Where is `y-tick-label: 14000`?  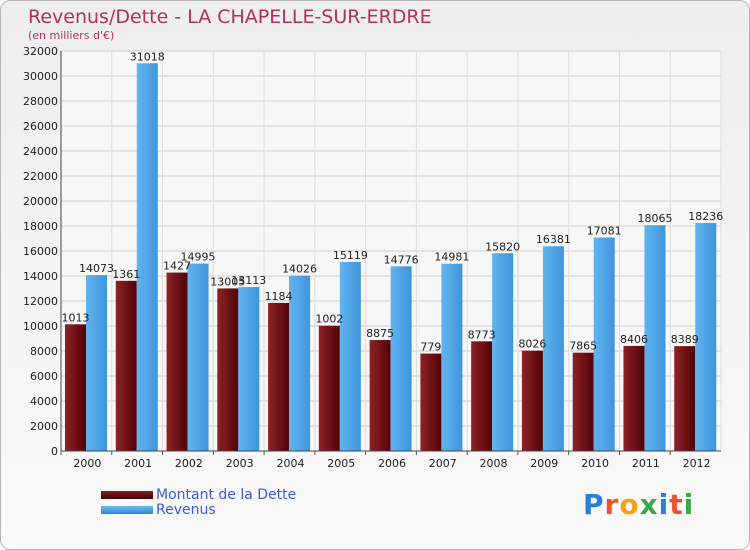
y-tick-label: 14000 is located at coordinates (40, 276).